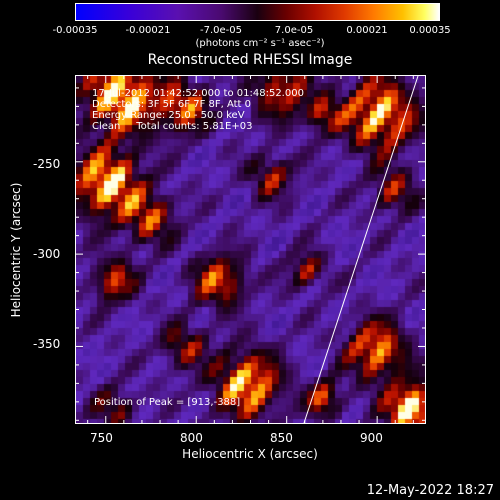 The image size is (500, 500). I want to click on energy-range-text: Energy Range: 25.0 - 50.0 keV, so click(168, 115).